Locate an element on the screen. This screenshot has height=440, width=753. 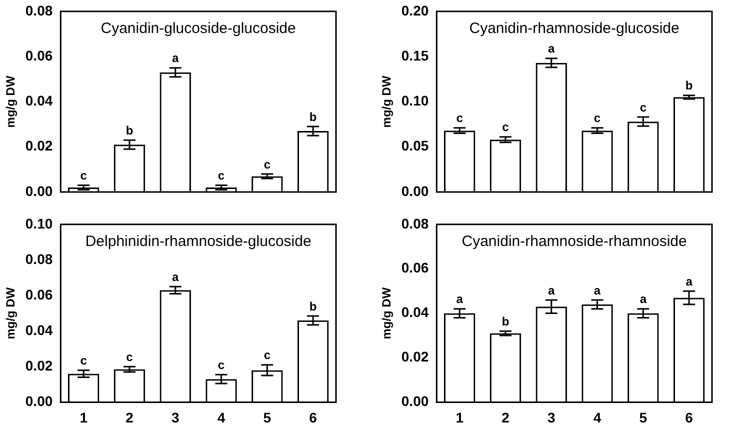
y-tick-label: 0.20 is located at coordinates (415, 10).